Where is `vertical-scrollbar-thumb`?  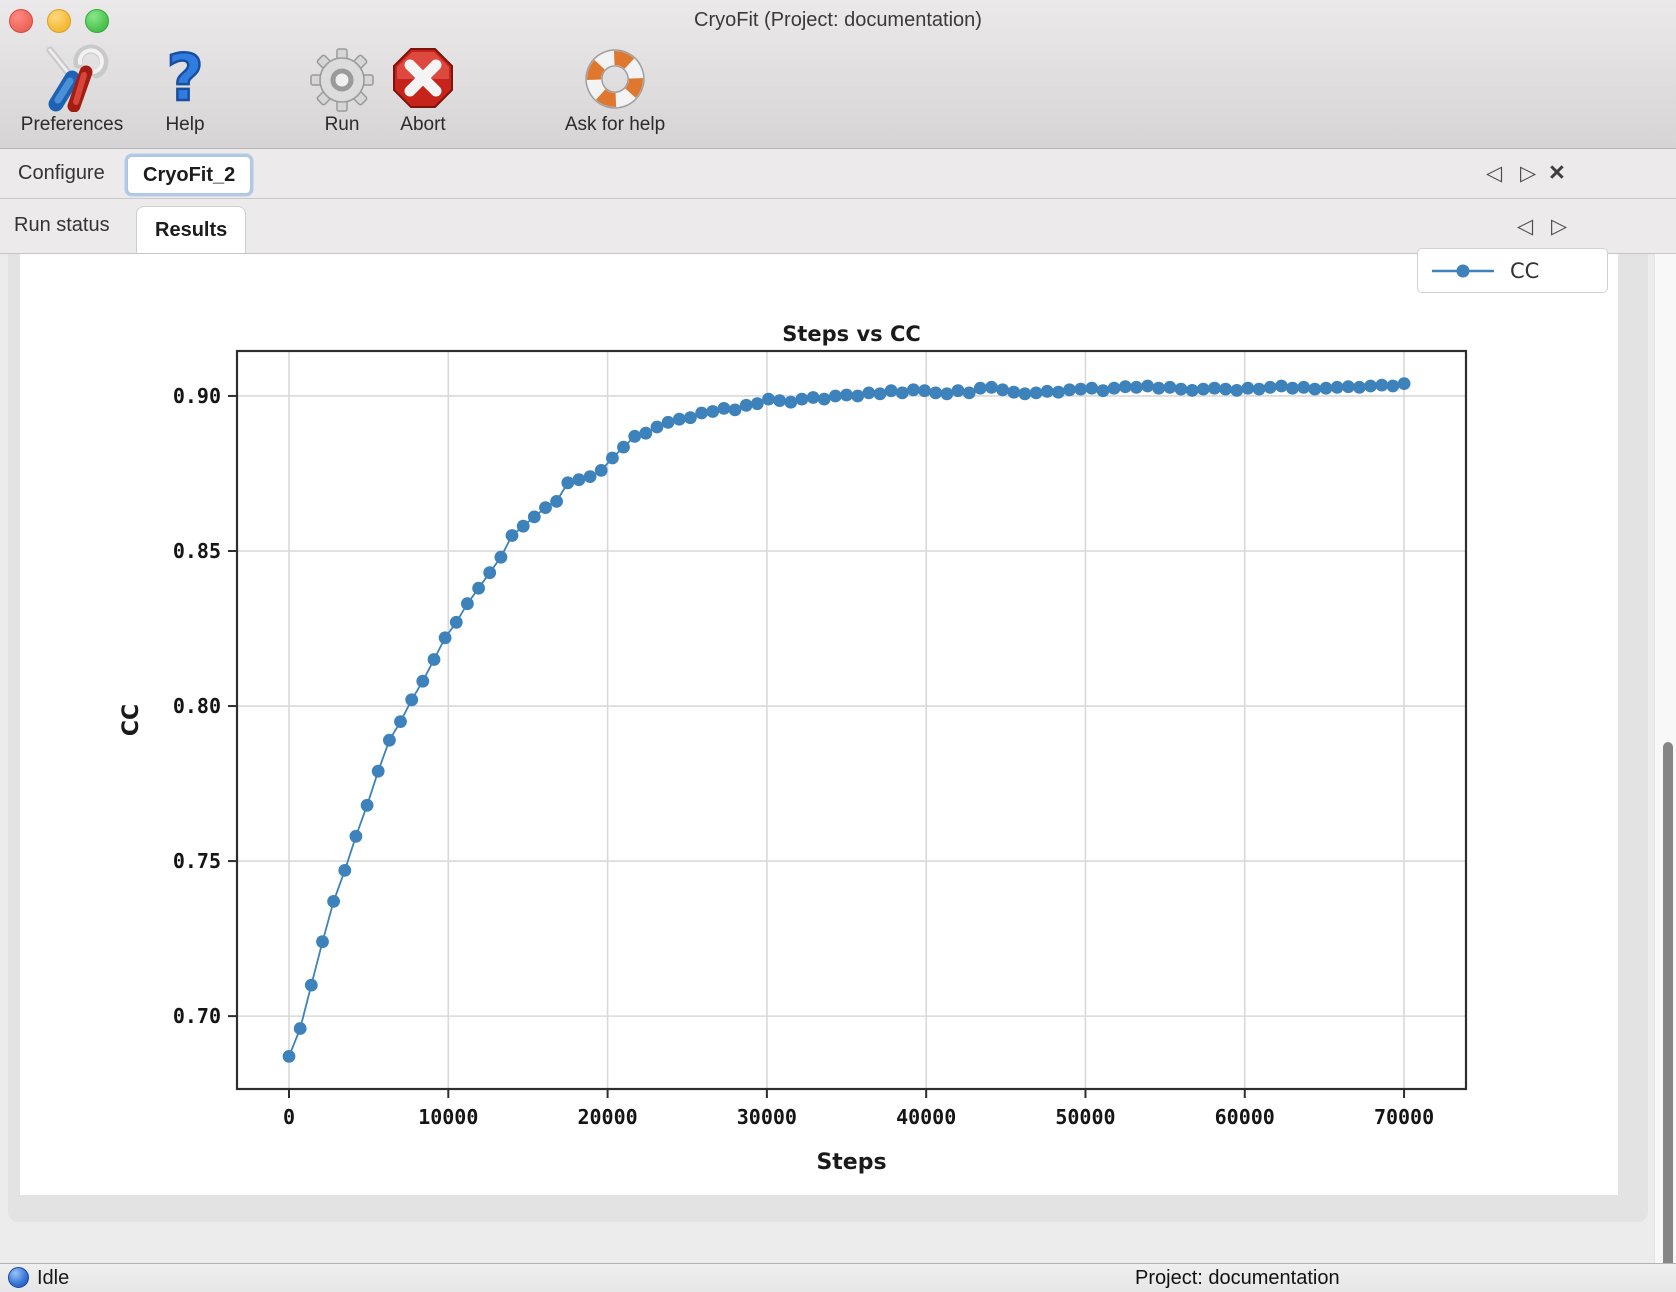 vertical-scrollbar-thumb is located at coordinates (1668, 1008).